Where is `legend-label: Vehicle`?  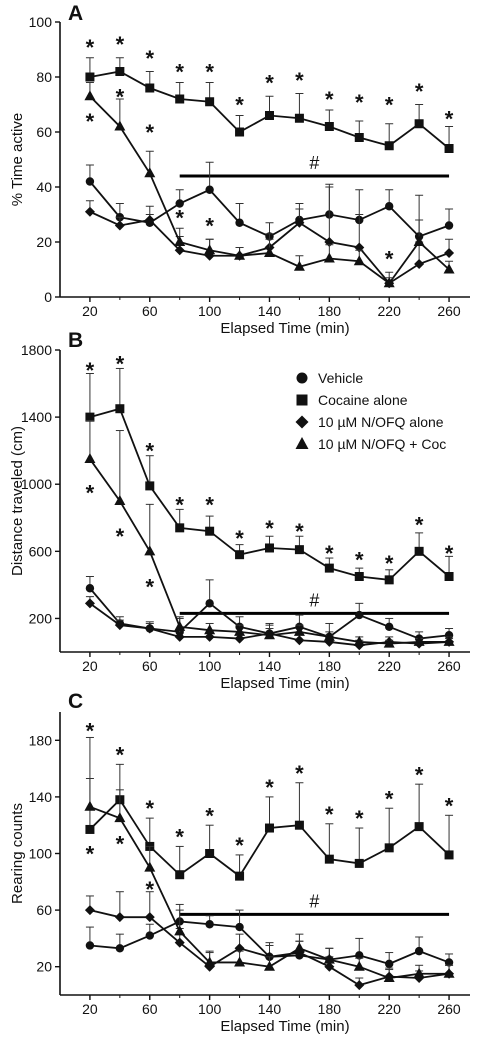
legend-label: Vehicle is located at coordinates (340, 378).